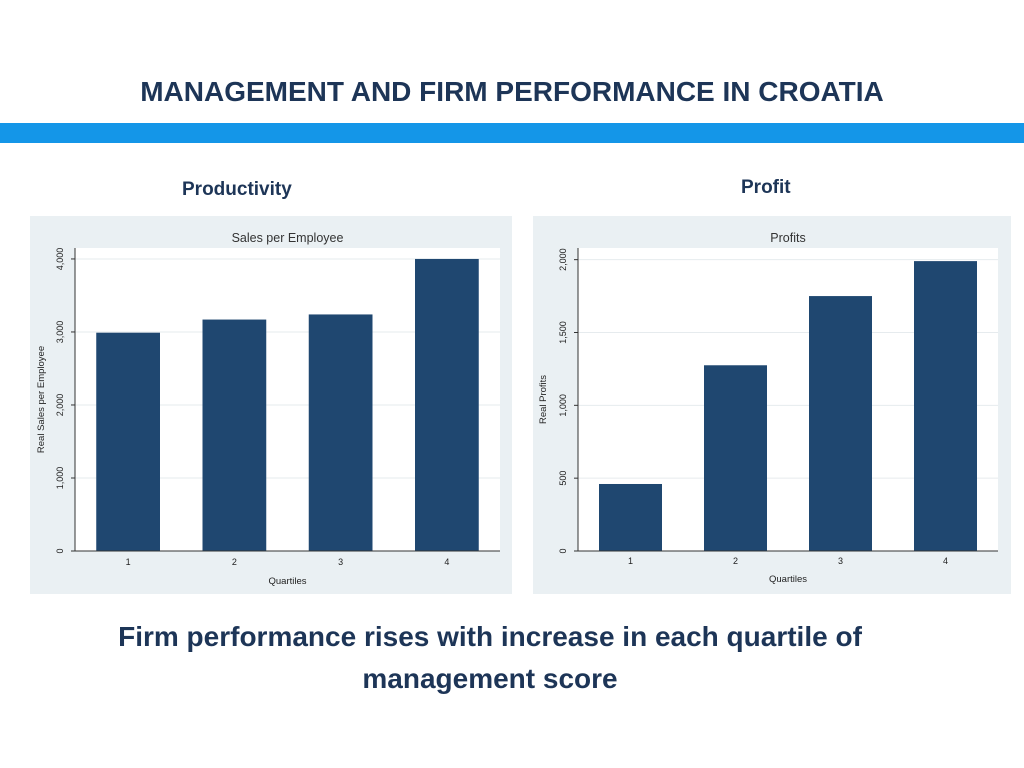  What do you see at coordinates (237, 189) in the screenshot?
I see `productivity-label: Productivity` at bounding box center [237, 189].